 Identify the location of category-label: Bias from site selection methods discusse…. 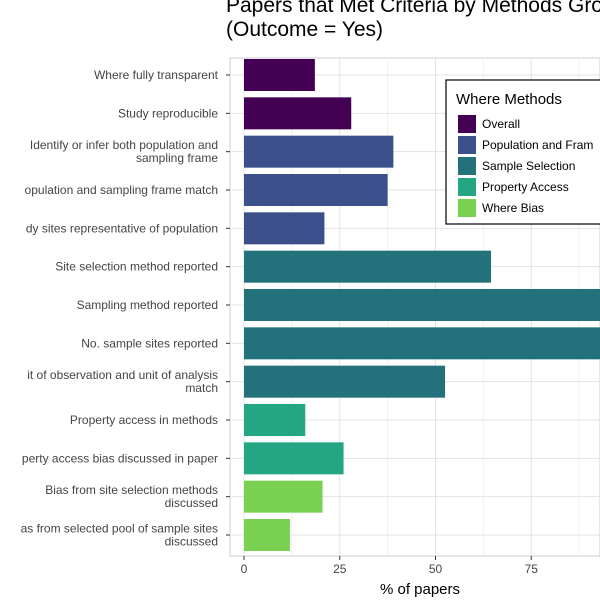
(131, 496).